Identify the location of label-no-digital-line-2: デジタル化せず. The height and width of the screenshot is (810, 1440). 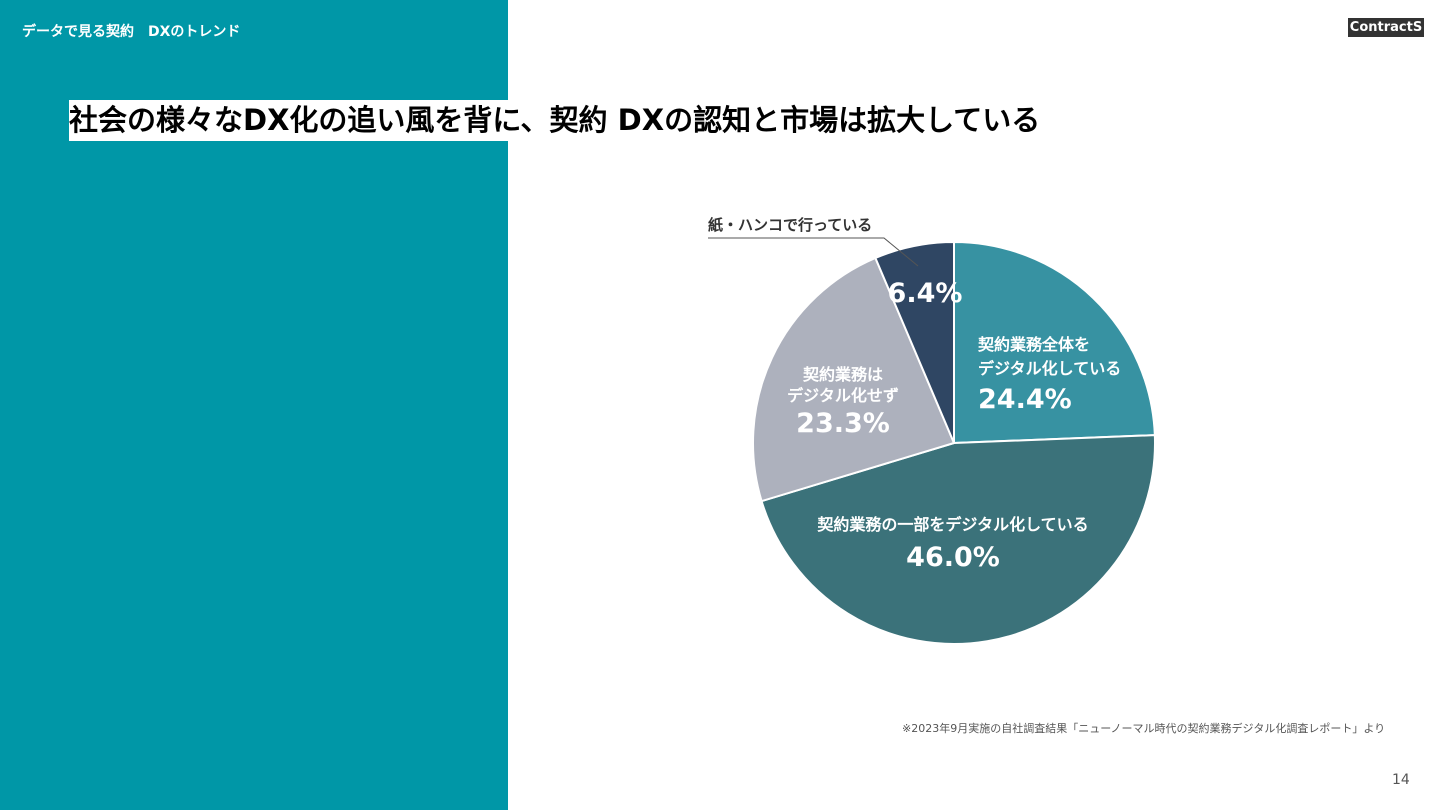
(843, 395).